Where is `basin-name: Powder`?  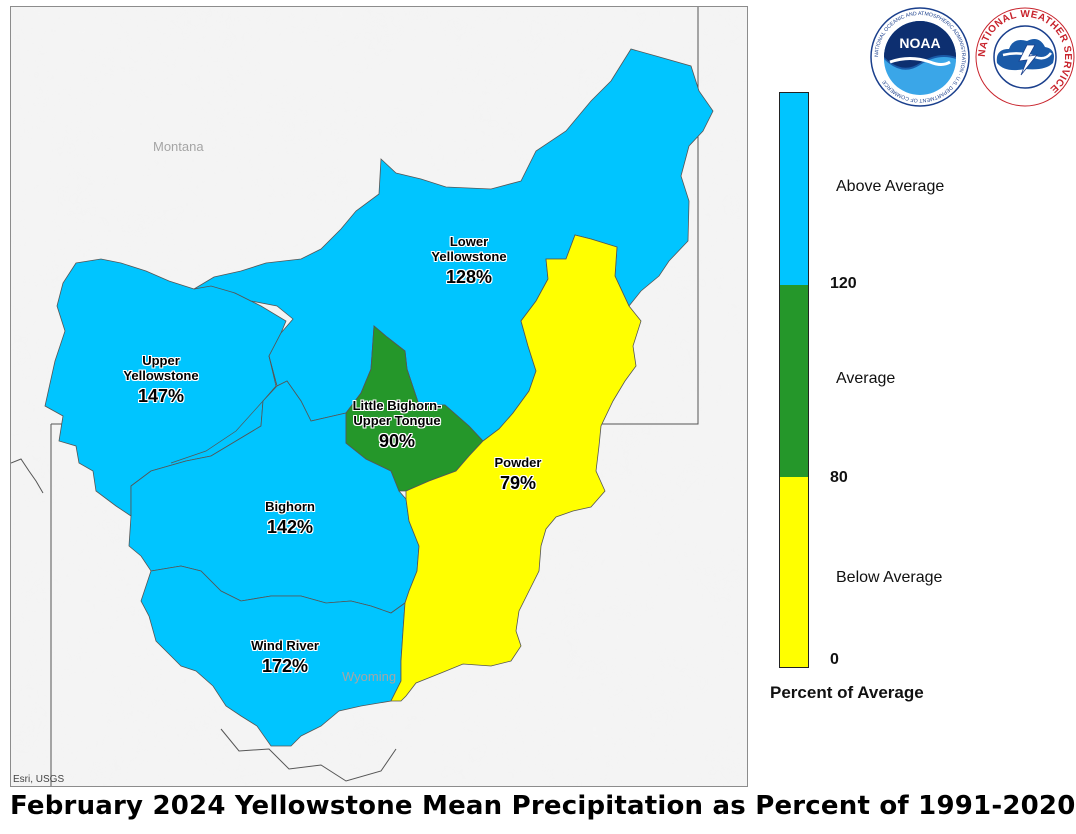
basin-name: Powder is located at coordinates (518, 462).